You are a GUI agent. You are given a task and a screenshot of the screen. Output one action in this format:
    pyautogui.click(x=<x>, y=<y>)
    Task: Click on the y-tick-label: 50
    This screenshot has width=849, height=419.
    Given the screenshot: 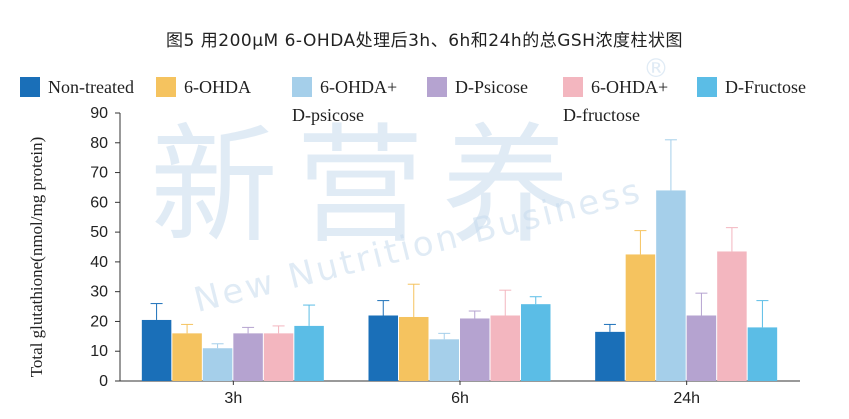 What is the action you would take?
    pyautogui.click(x=99, y=232)
    